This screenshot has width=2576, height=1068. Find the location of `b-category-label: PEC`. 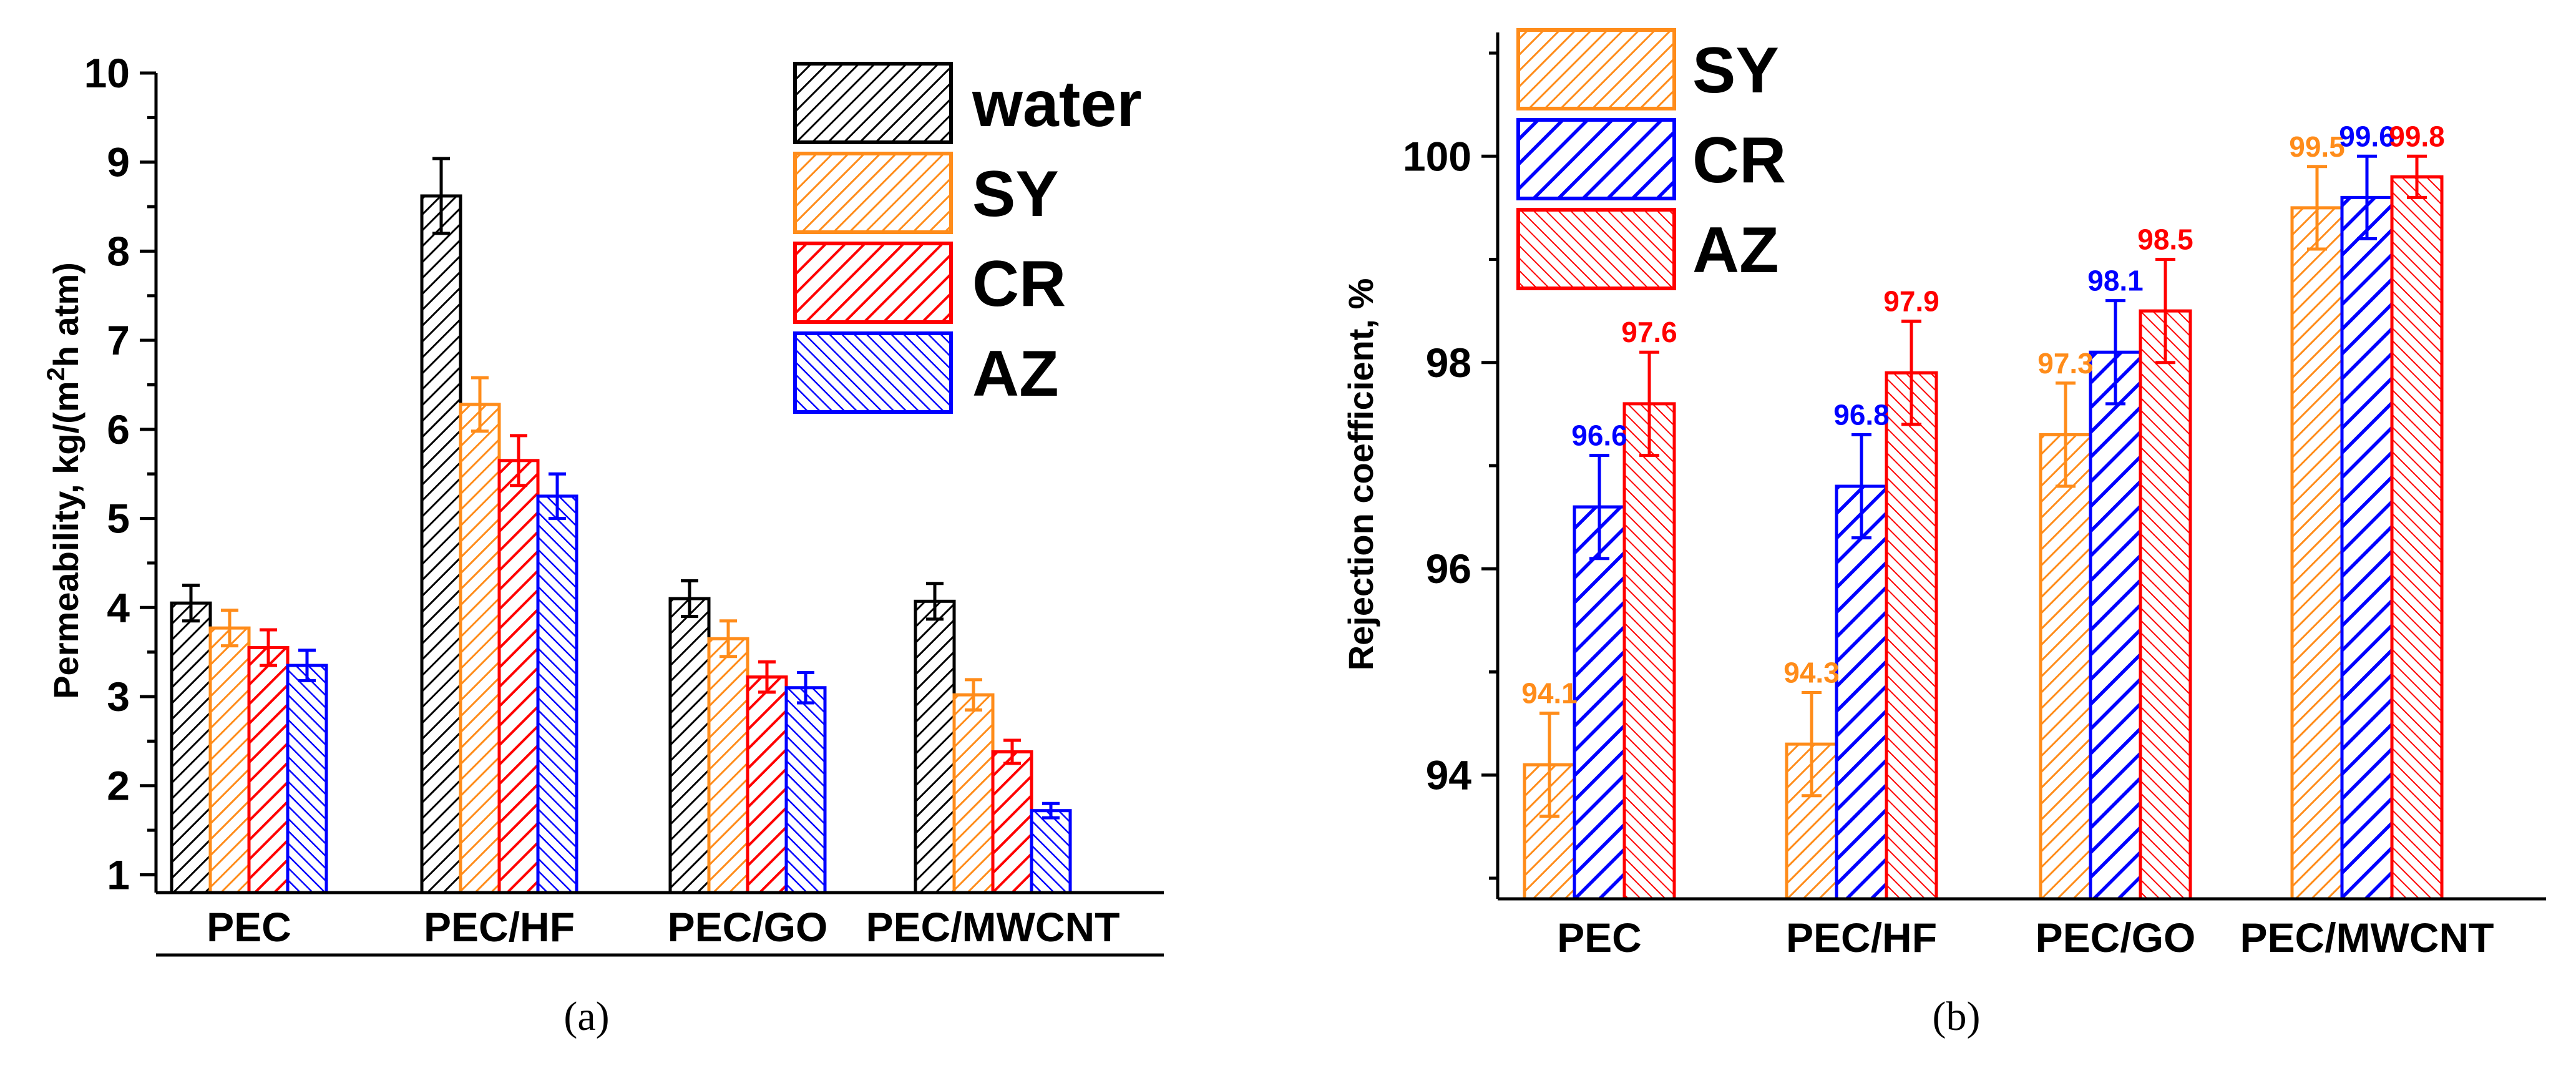

b-category-label: PEC is located at coordinates (1599, 937).